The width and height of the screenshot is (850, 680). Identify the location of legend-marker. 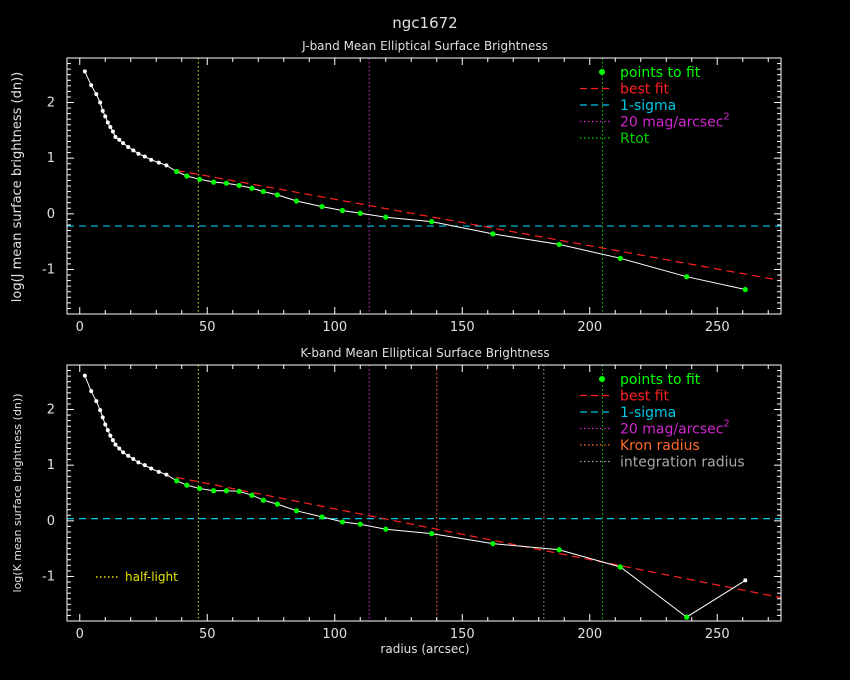
(602, 379).